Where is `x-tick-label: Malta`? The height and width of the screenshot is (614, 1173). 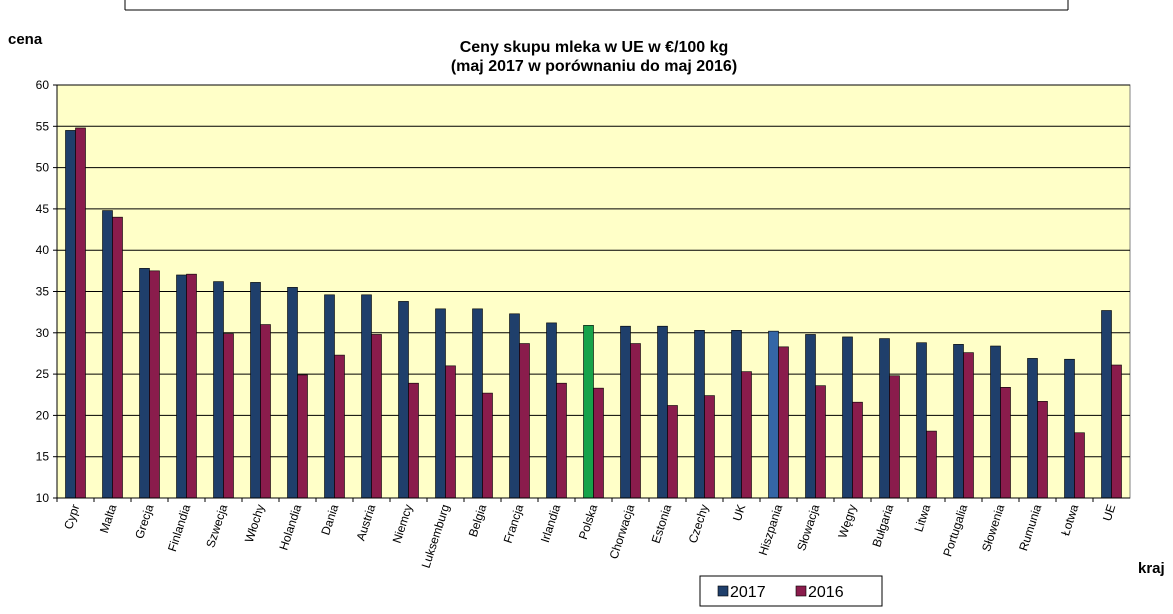
x-tick-label: Malta is located at coordinates (108, 518).